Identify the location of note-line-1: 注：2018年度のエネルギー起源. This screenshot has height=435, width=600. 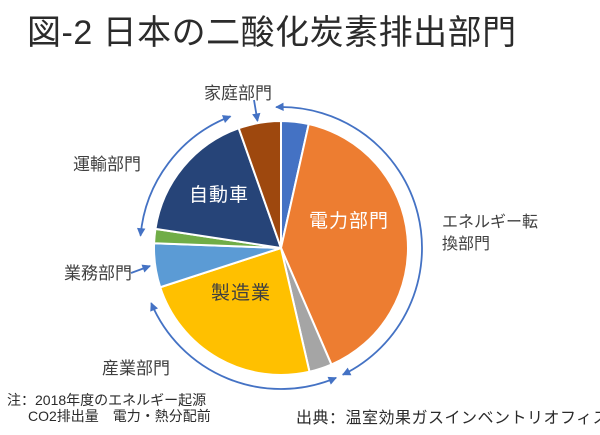
(107, 400).